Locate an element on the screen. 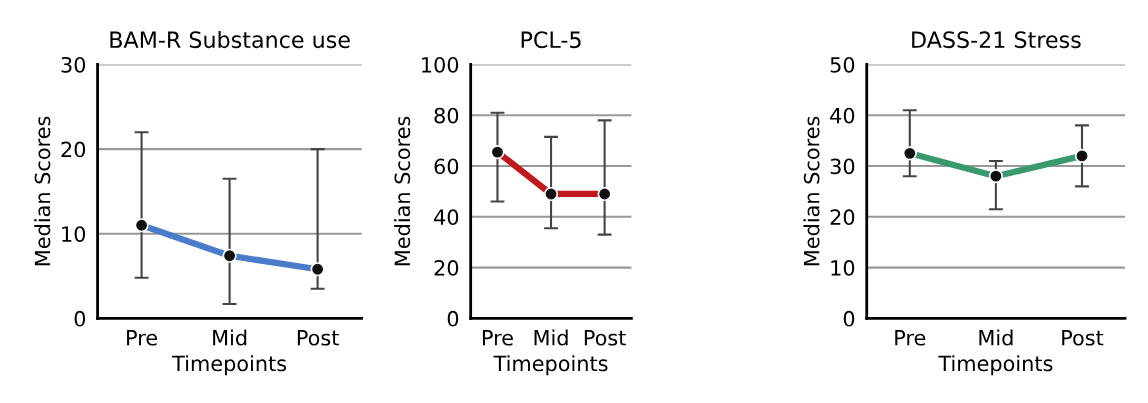 The image size is (1148, 403). chart-title: PCL-5 is located at coordinates (551, 40).